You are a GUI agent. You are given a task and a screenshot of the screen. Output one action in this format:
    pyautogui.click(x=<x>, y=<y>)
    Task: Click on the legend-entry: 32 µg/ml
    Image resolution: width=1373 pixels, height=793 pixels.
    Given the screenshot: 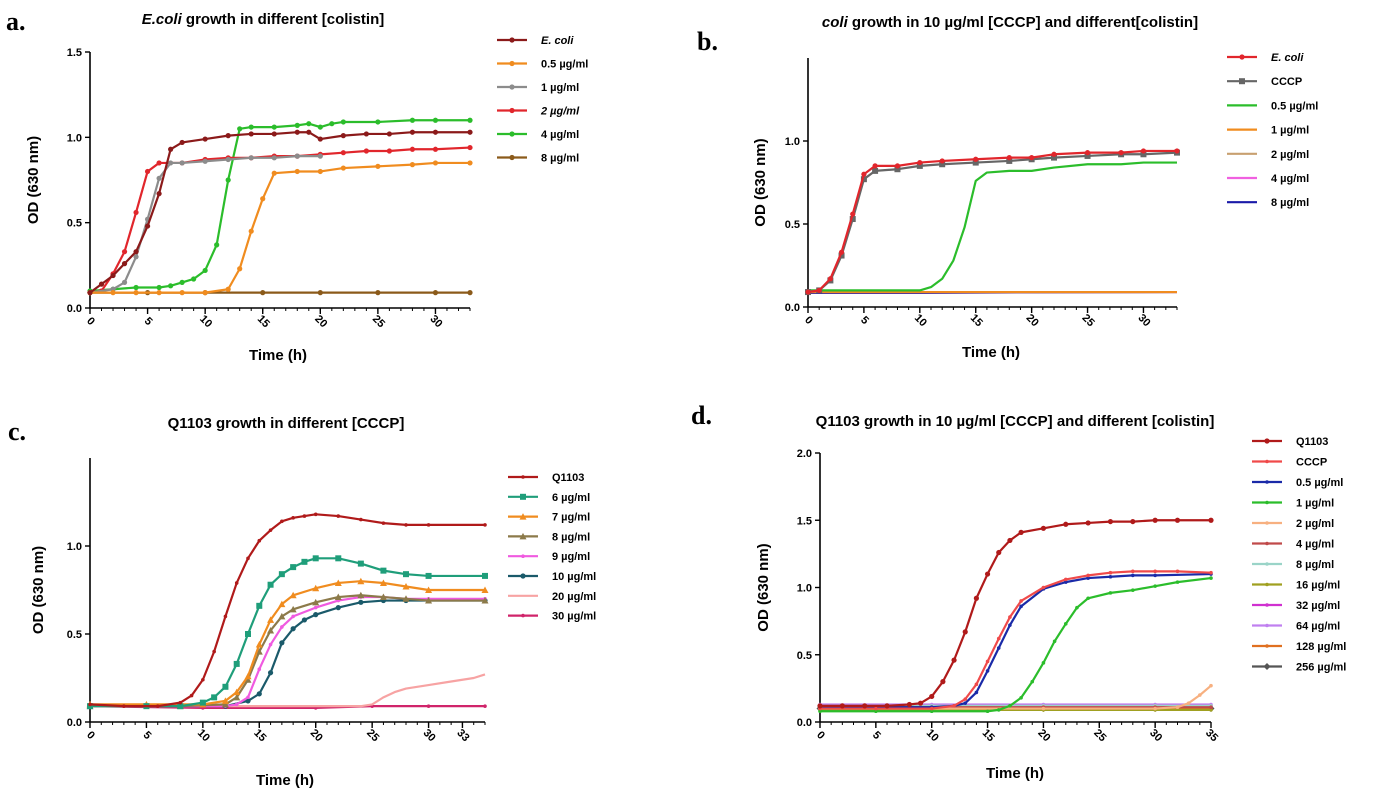 What is the action you would take?
    pyautogui.click(x=1318, y=606)
    